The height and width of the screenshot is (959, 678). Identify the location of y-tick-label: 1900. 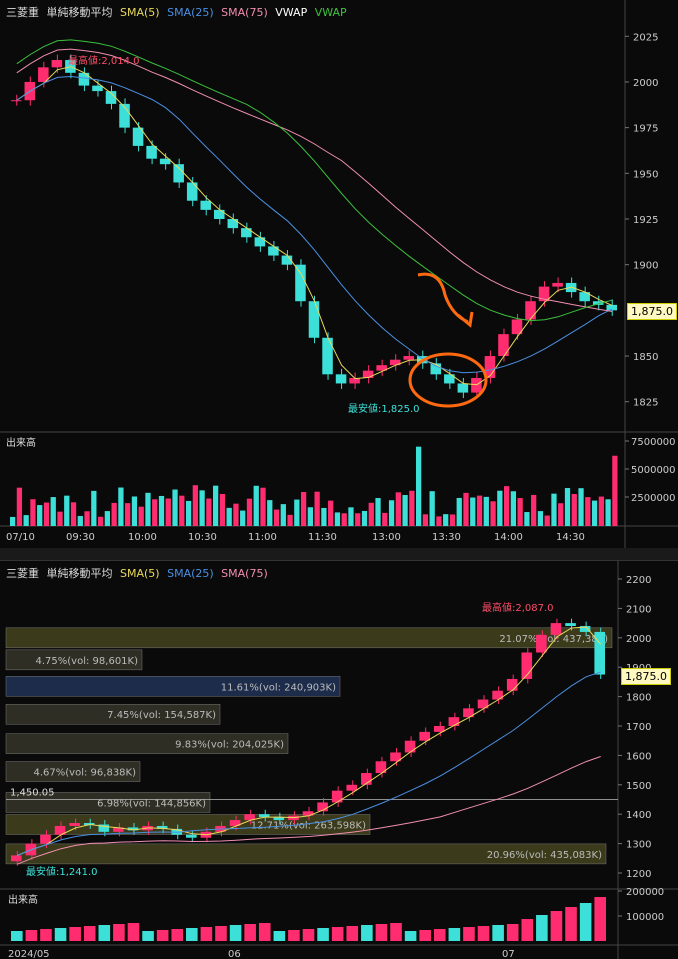
(645, 266).